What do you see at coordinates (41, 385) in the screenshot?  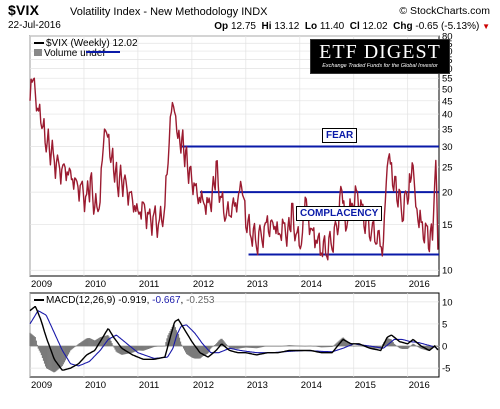 I see `x-tick-label: 2009` at bounding box center [41, 385].